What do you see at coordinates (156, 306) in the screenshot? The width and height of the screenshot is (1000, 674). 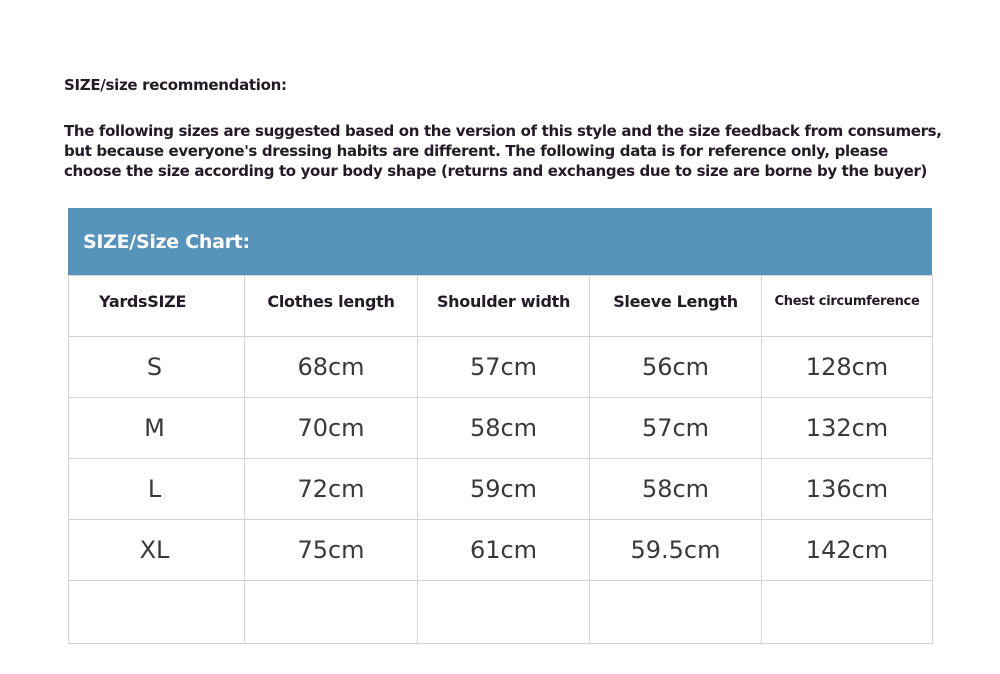 I see `column-header-size: YardsSIZE` at bounding box center [156, 306].